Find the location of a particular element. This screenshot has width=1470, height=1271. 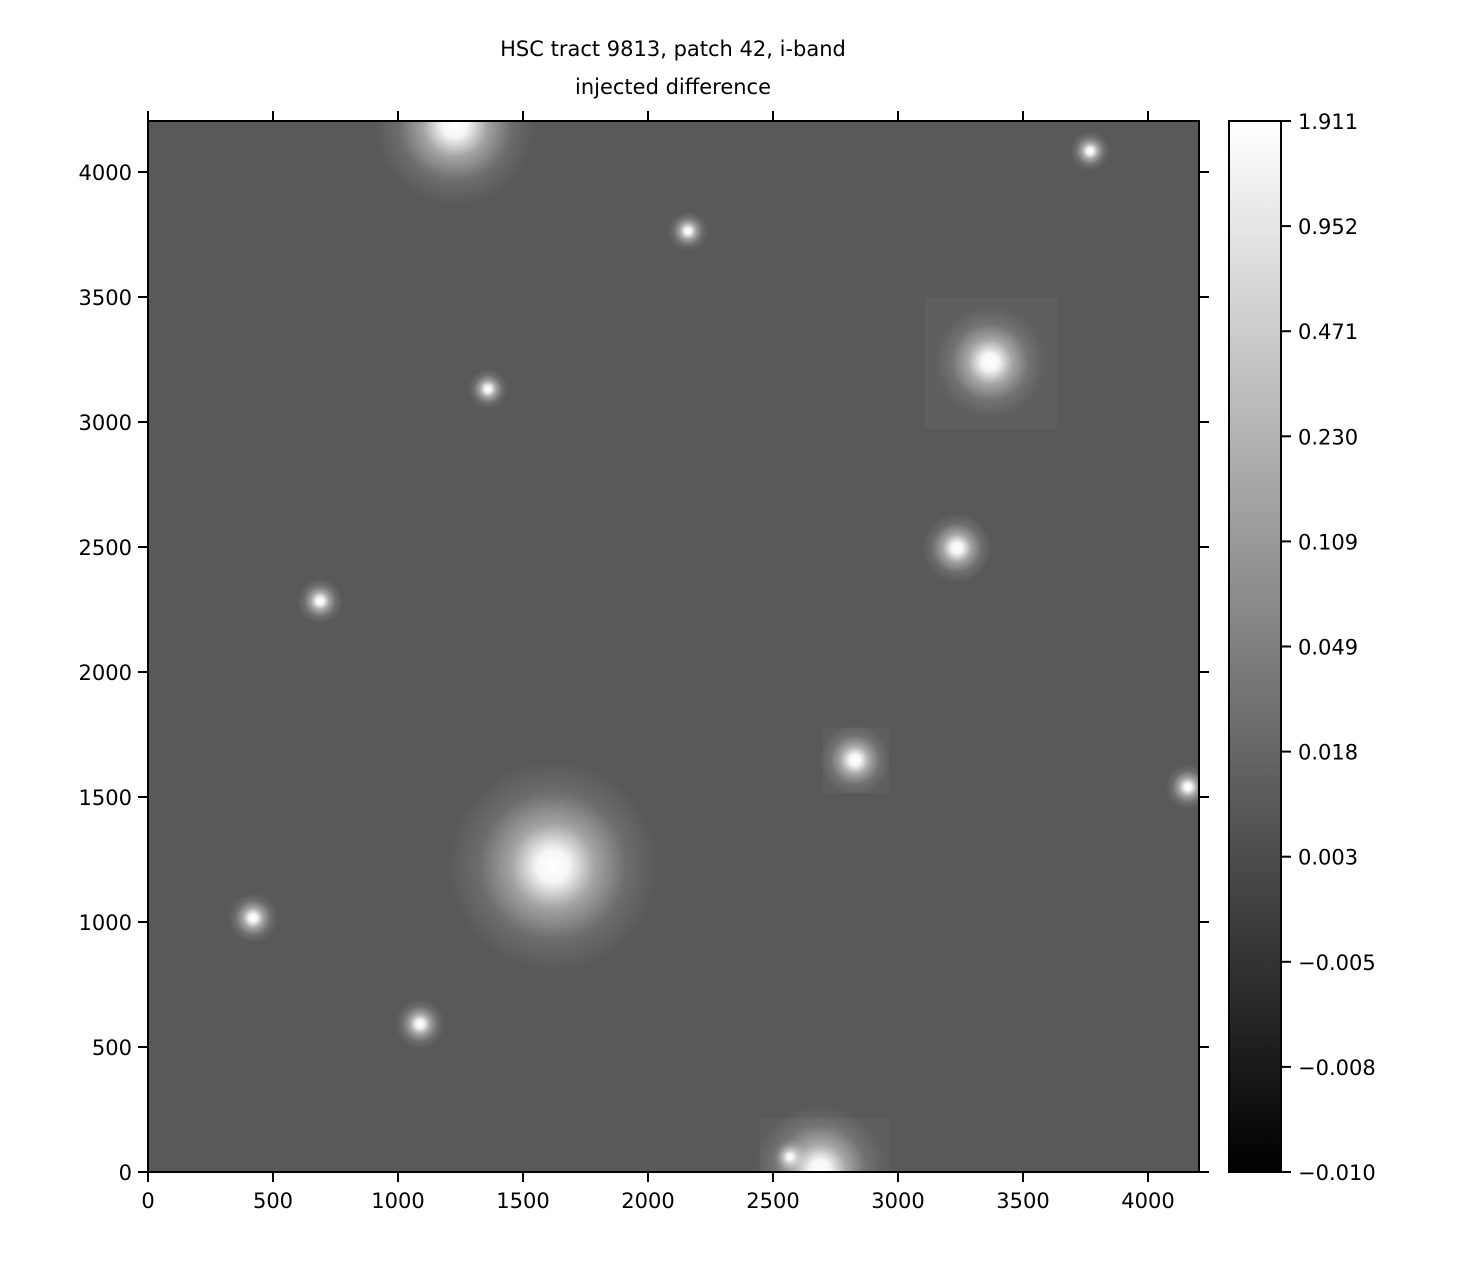

y-tick-label: 500 is located at coordinates (112, 1048).